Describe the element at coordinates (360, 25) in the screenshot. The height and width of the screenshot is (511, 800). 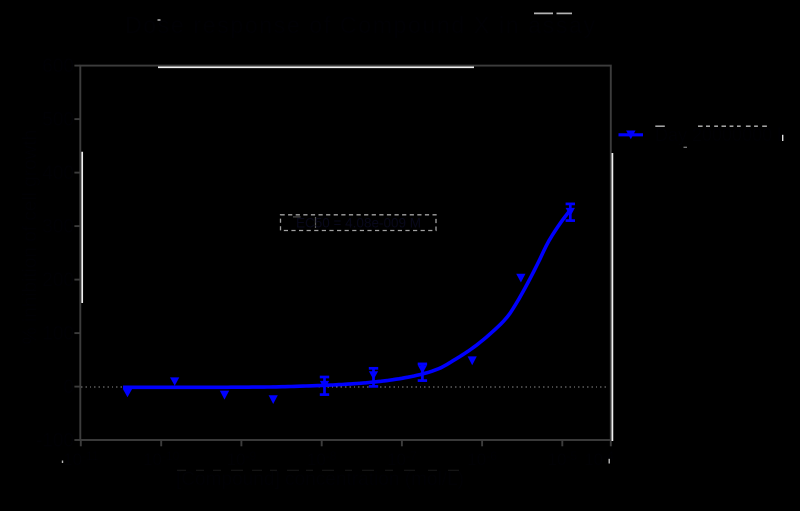
I see `svg-text:Dose response of Compound X in: Dose response of Compound X in assay` at that location.